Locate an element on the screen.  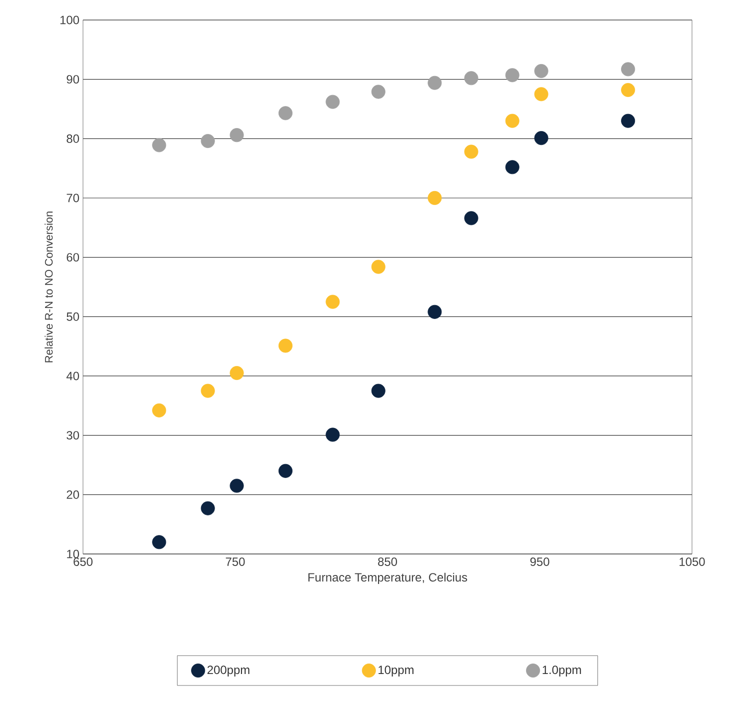
x-tick-label: 650 is located at coordinates (83, 562).